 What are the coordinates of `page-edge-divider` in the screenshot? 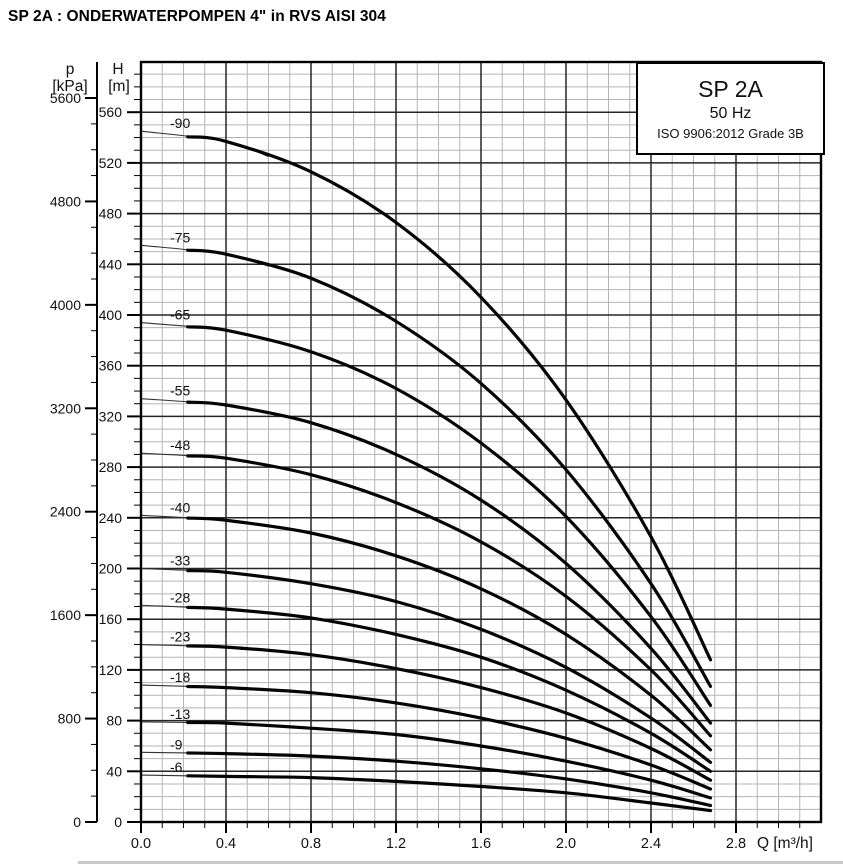 It's located at (460, 862).